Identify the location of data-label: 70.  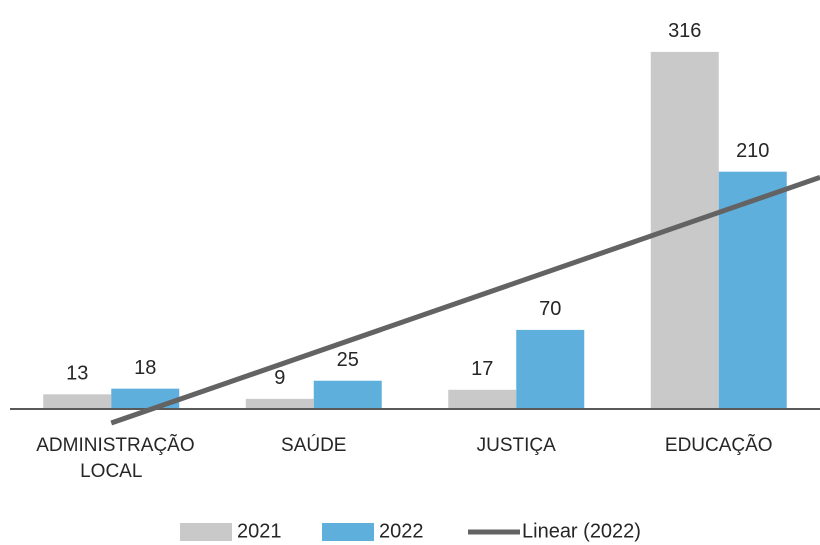
(550, 309).